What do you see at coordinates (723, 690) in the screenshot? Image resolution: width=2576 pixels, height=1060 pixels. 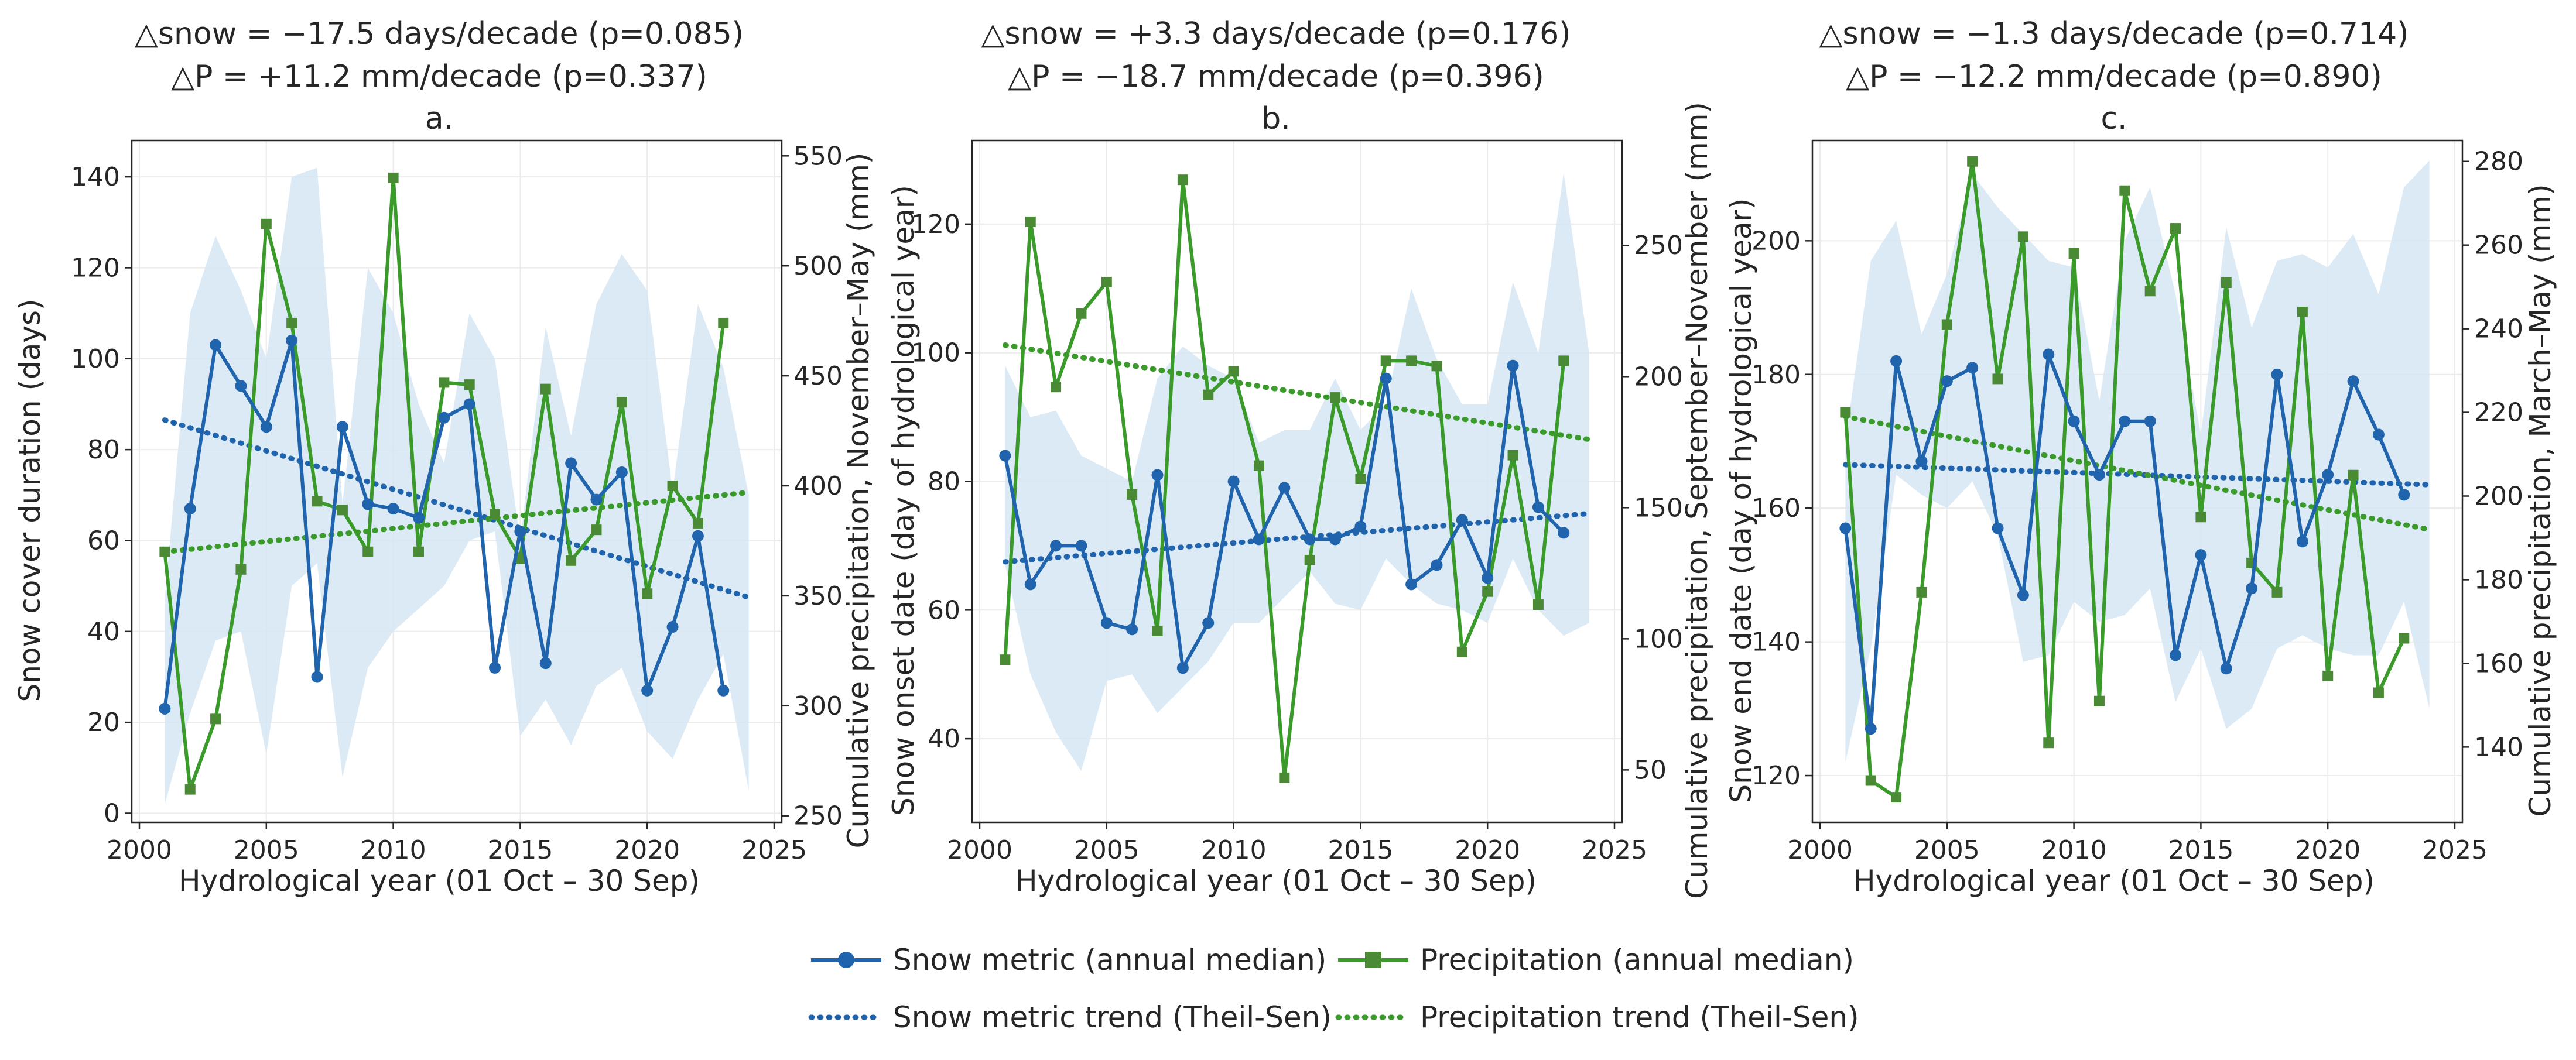 I see `panel-a-snow-point-2023` at bounding box center [723, 690].